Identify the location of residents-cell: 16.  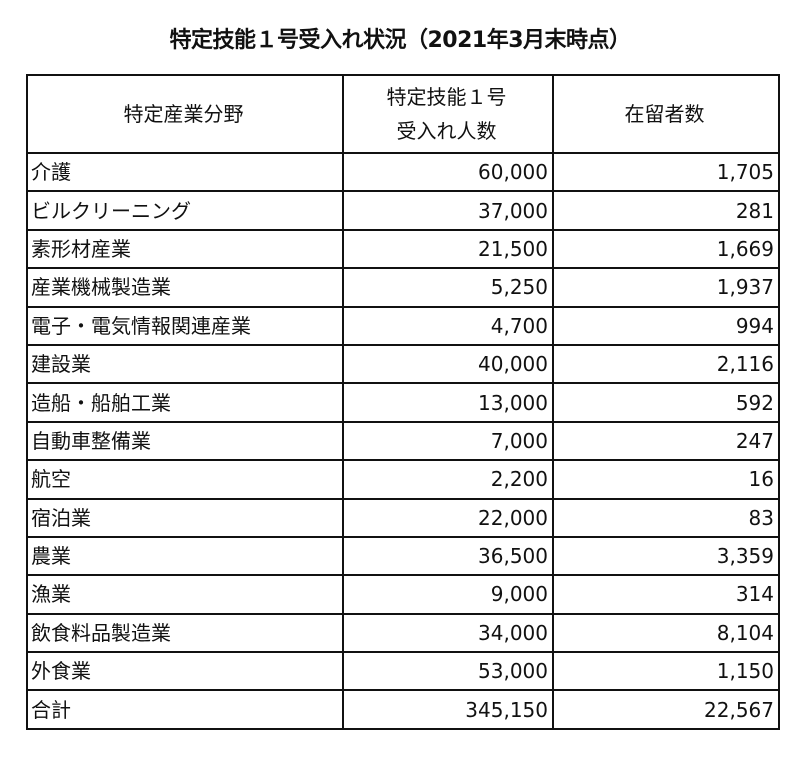
(666, 479).